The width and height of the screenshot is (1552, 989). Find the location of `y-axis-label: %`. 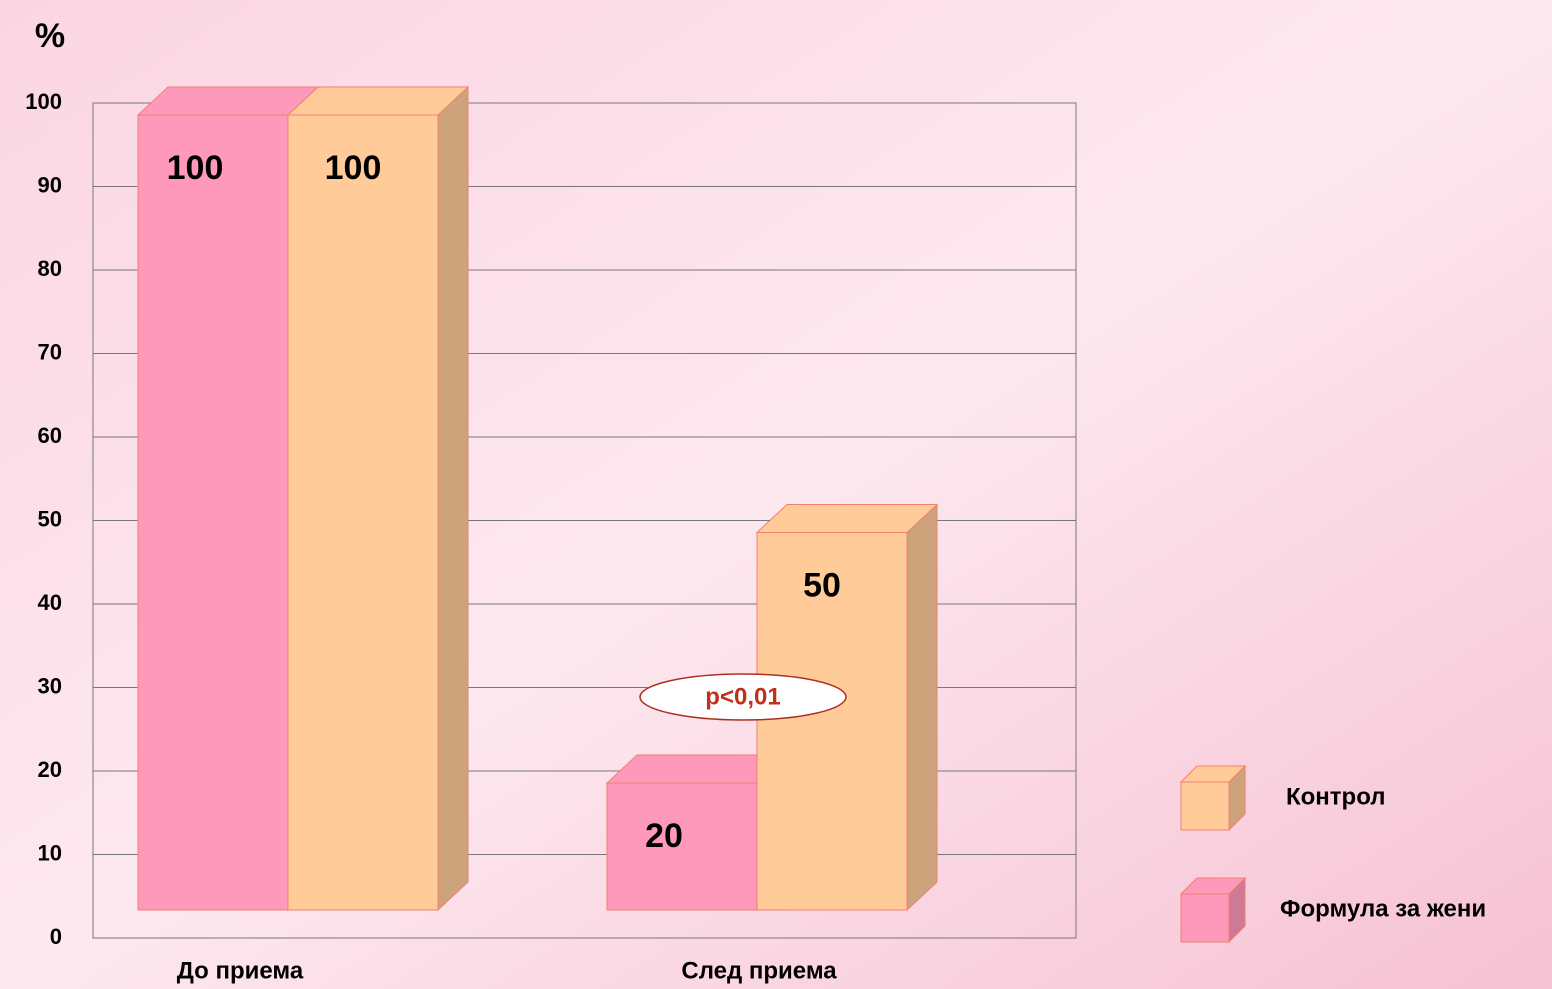

y-axis-label: % is located at coordinates (50, 36).